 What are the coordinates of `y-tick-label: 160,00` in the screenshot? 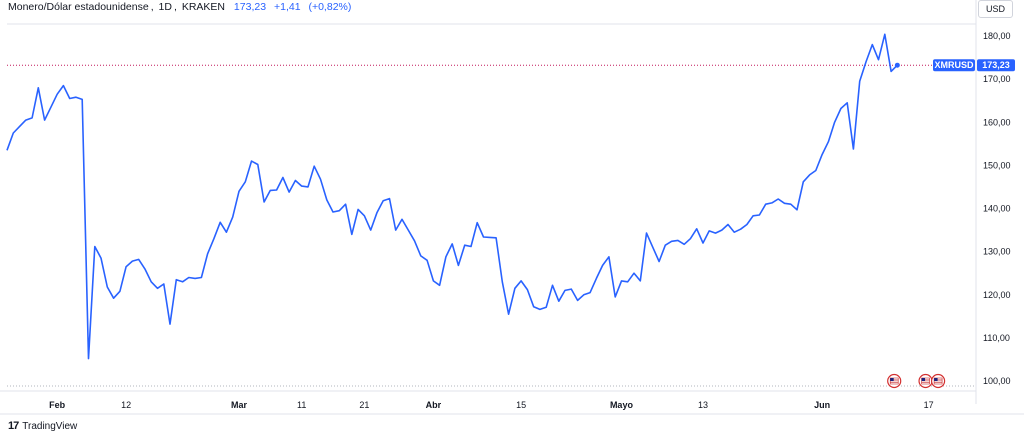 It's located at (997, 122).